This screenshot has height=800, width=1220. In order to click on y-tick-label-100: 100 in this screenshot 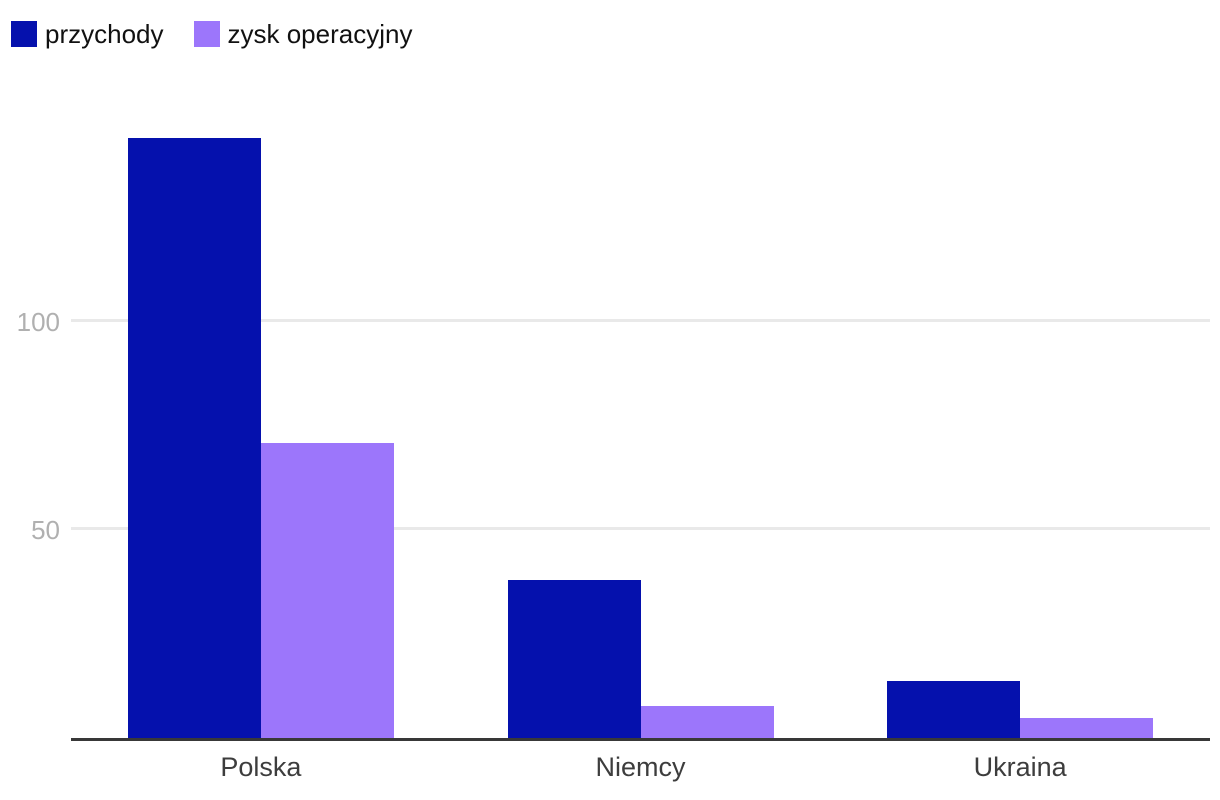, I will do `click(38, 321)`.